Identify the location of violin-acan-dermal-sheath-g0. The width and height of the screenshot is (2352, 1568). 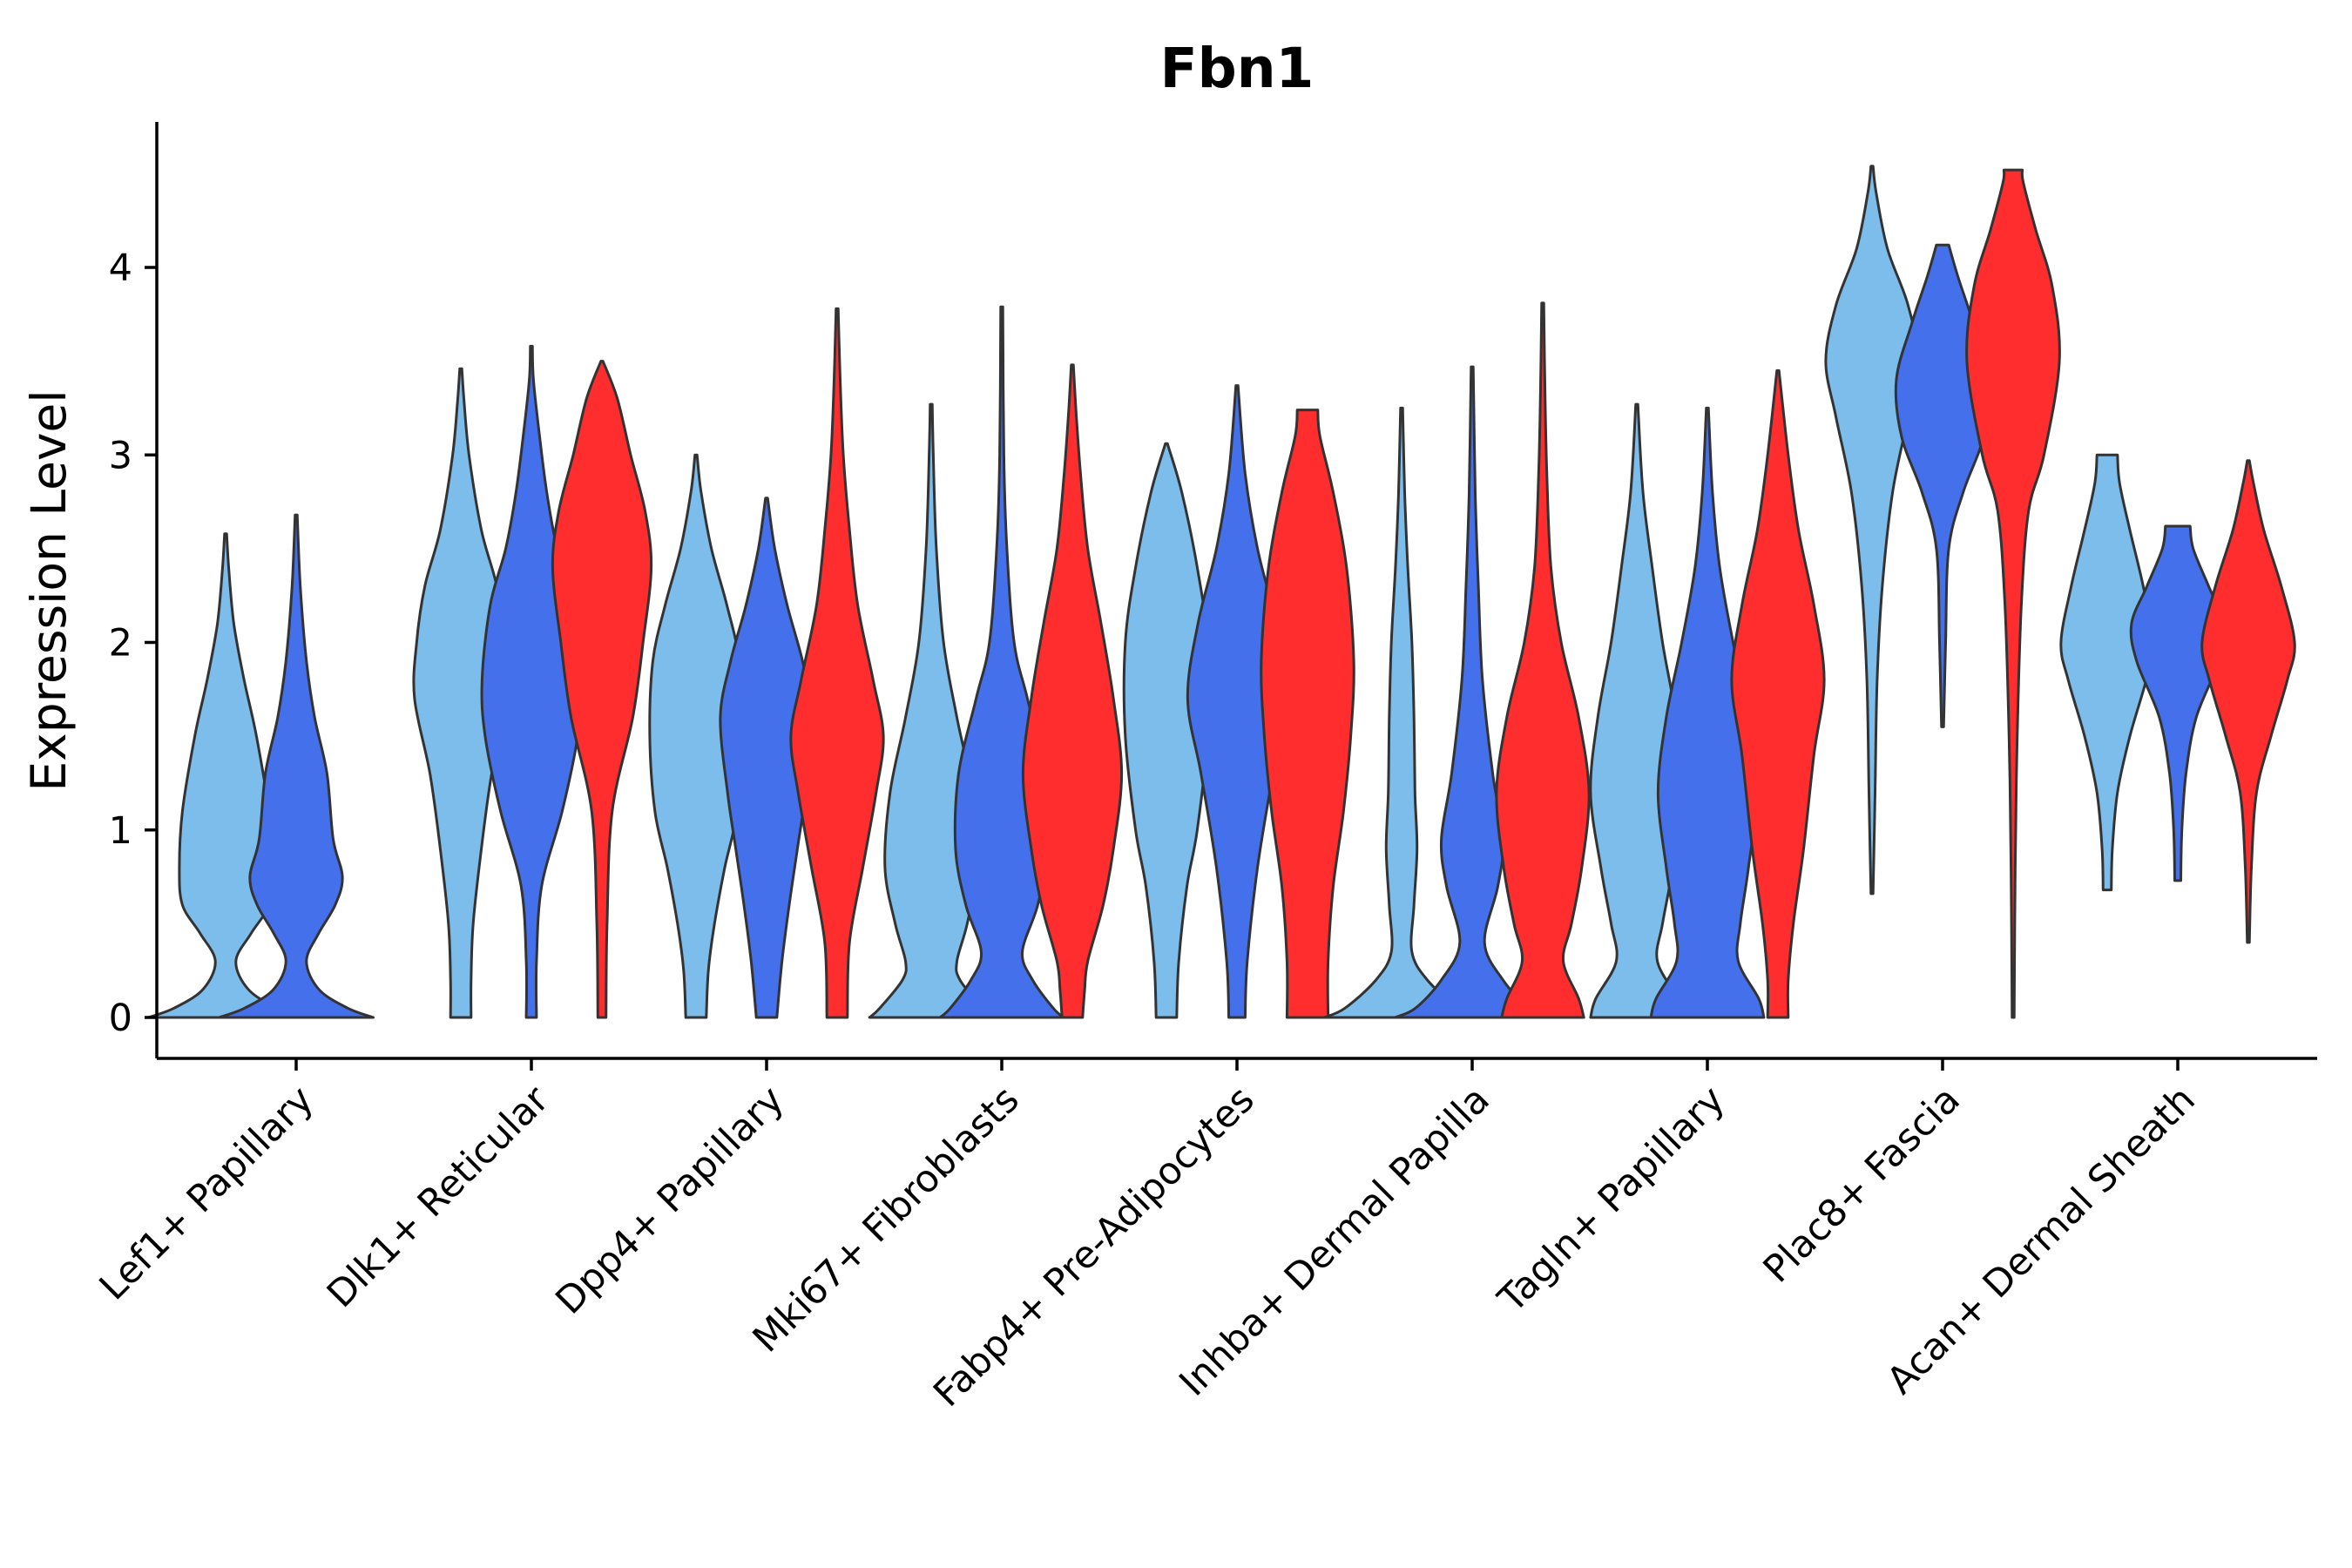
(2107, 672).